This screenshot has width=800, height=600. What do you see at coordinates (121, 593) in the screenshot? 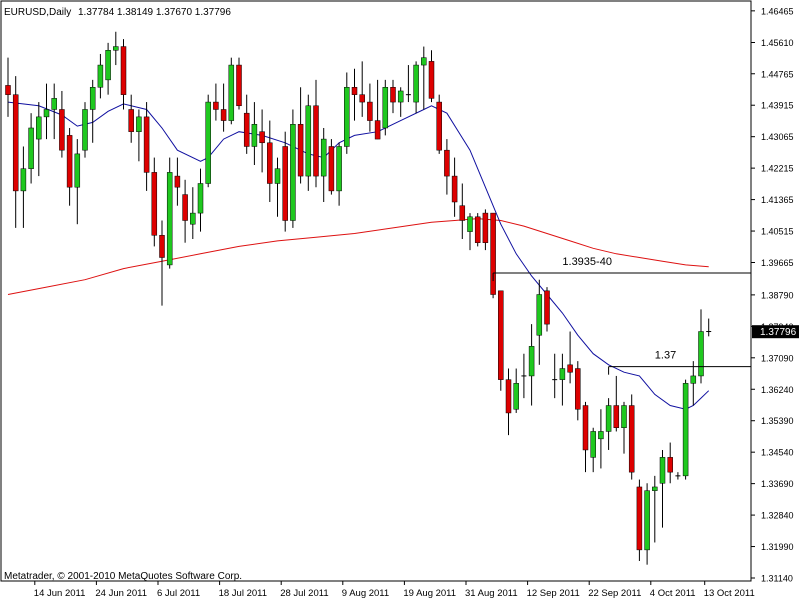
I see `time-tick-label: 24 Jun 2011` at bounding box center [121, 593].